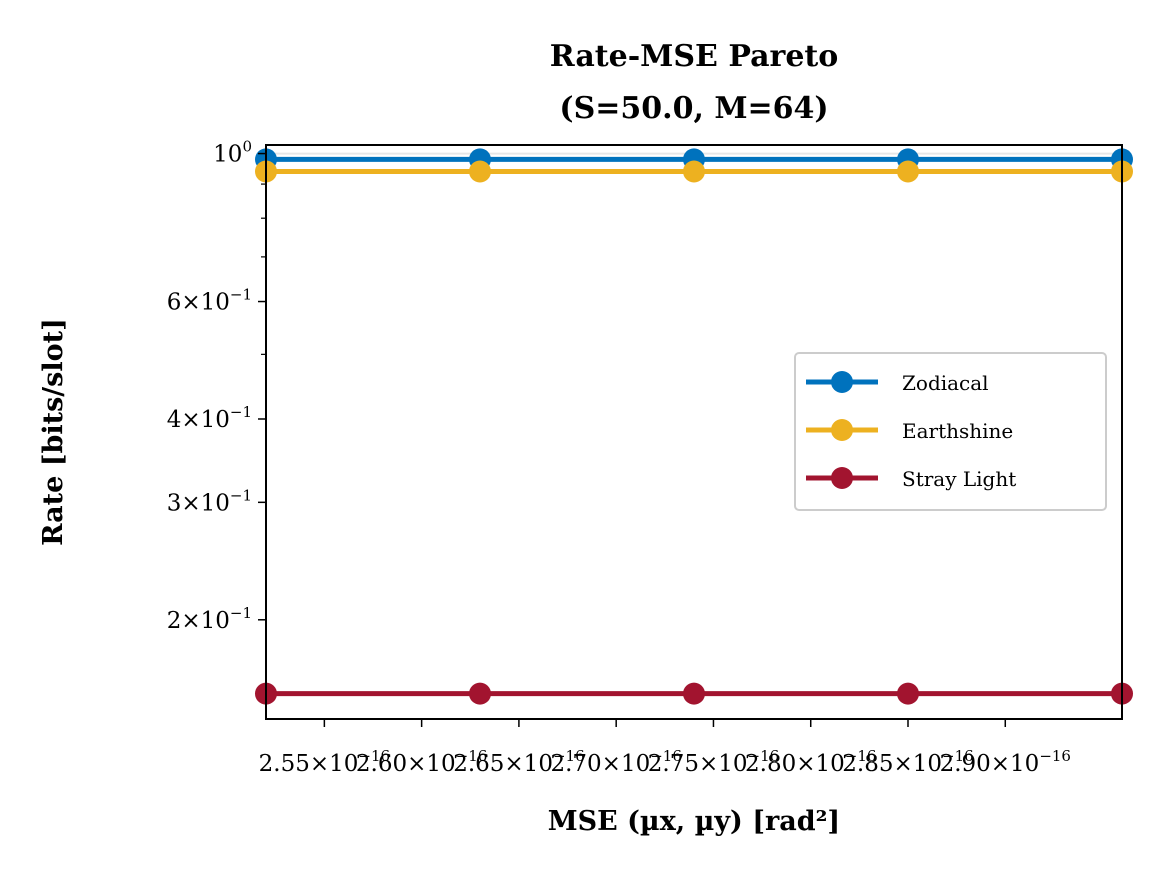 The image size is (1176, 870). What do you see at coordinates (209, 501) in the screenshot?
I see `y-tick-label-3: 3×10⁻¹` at bounding box center [209, 501].